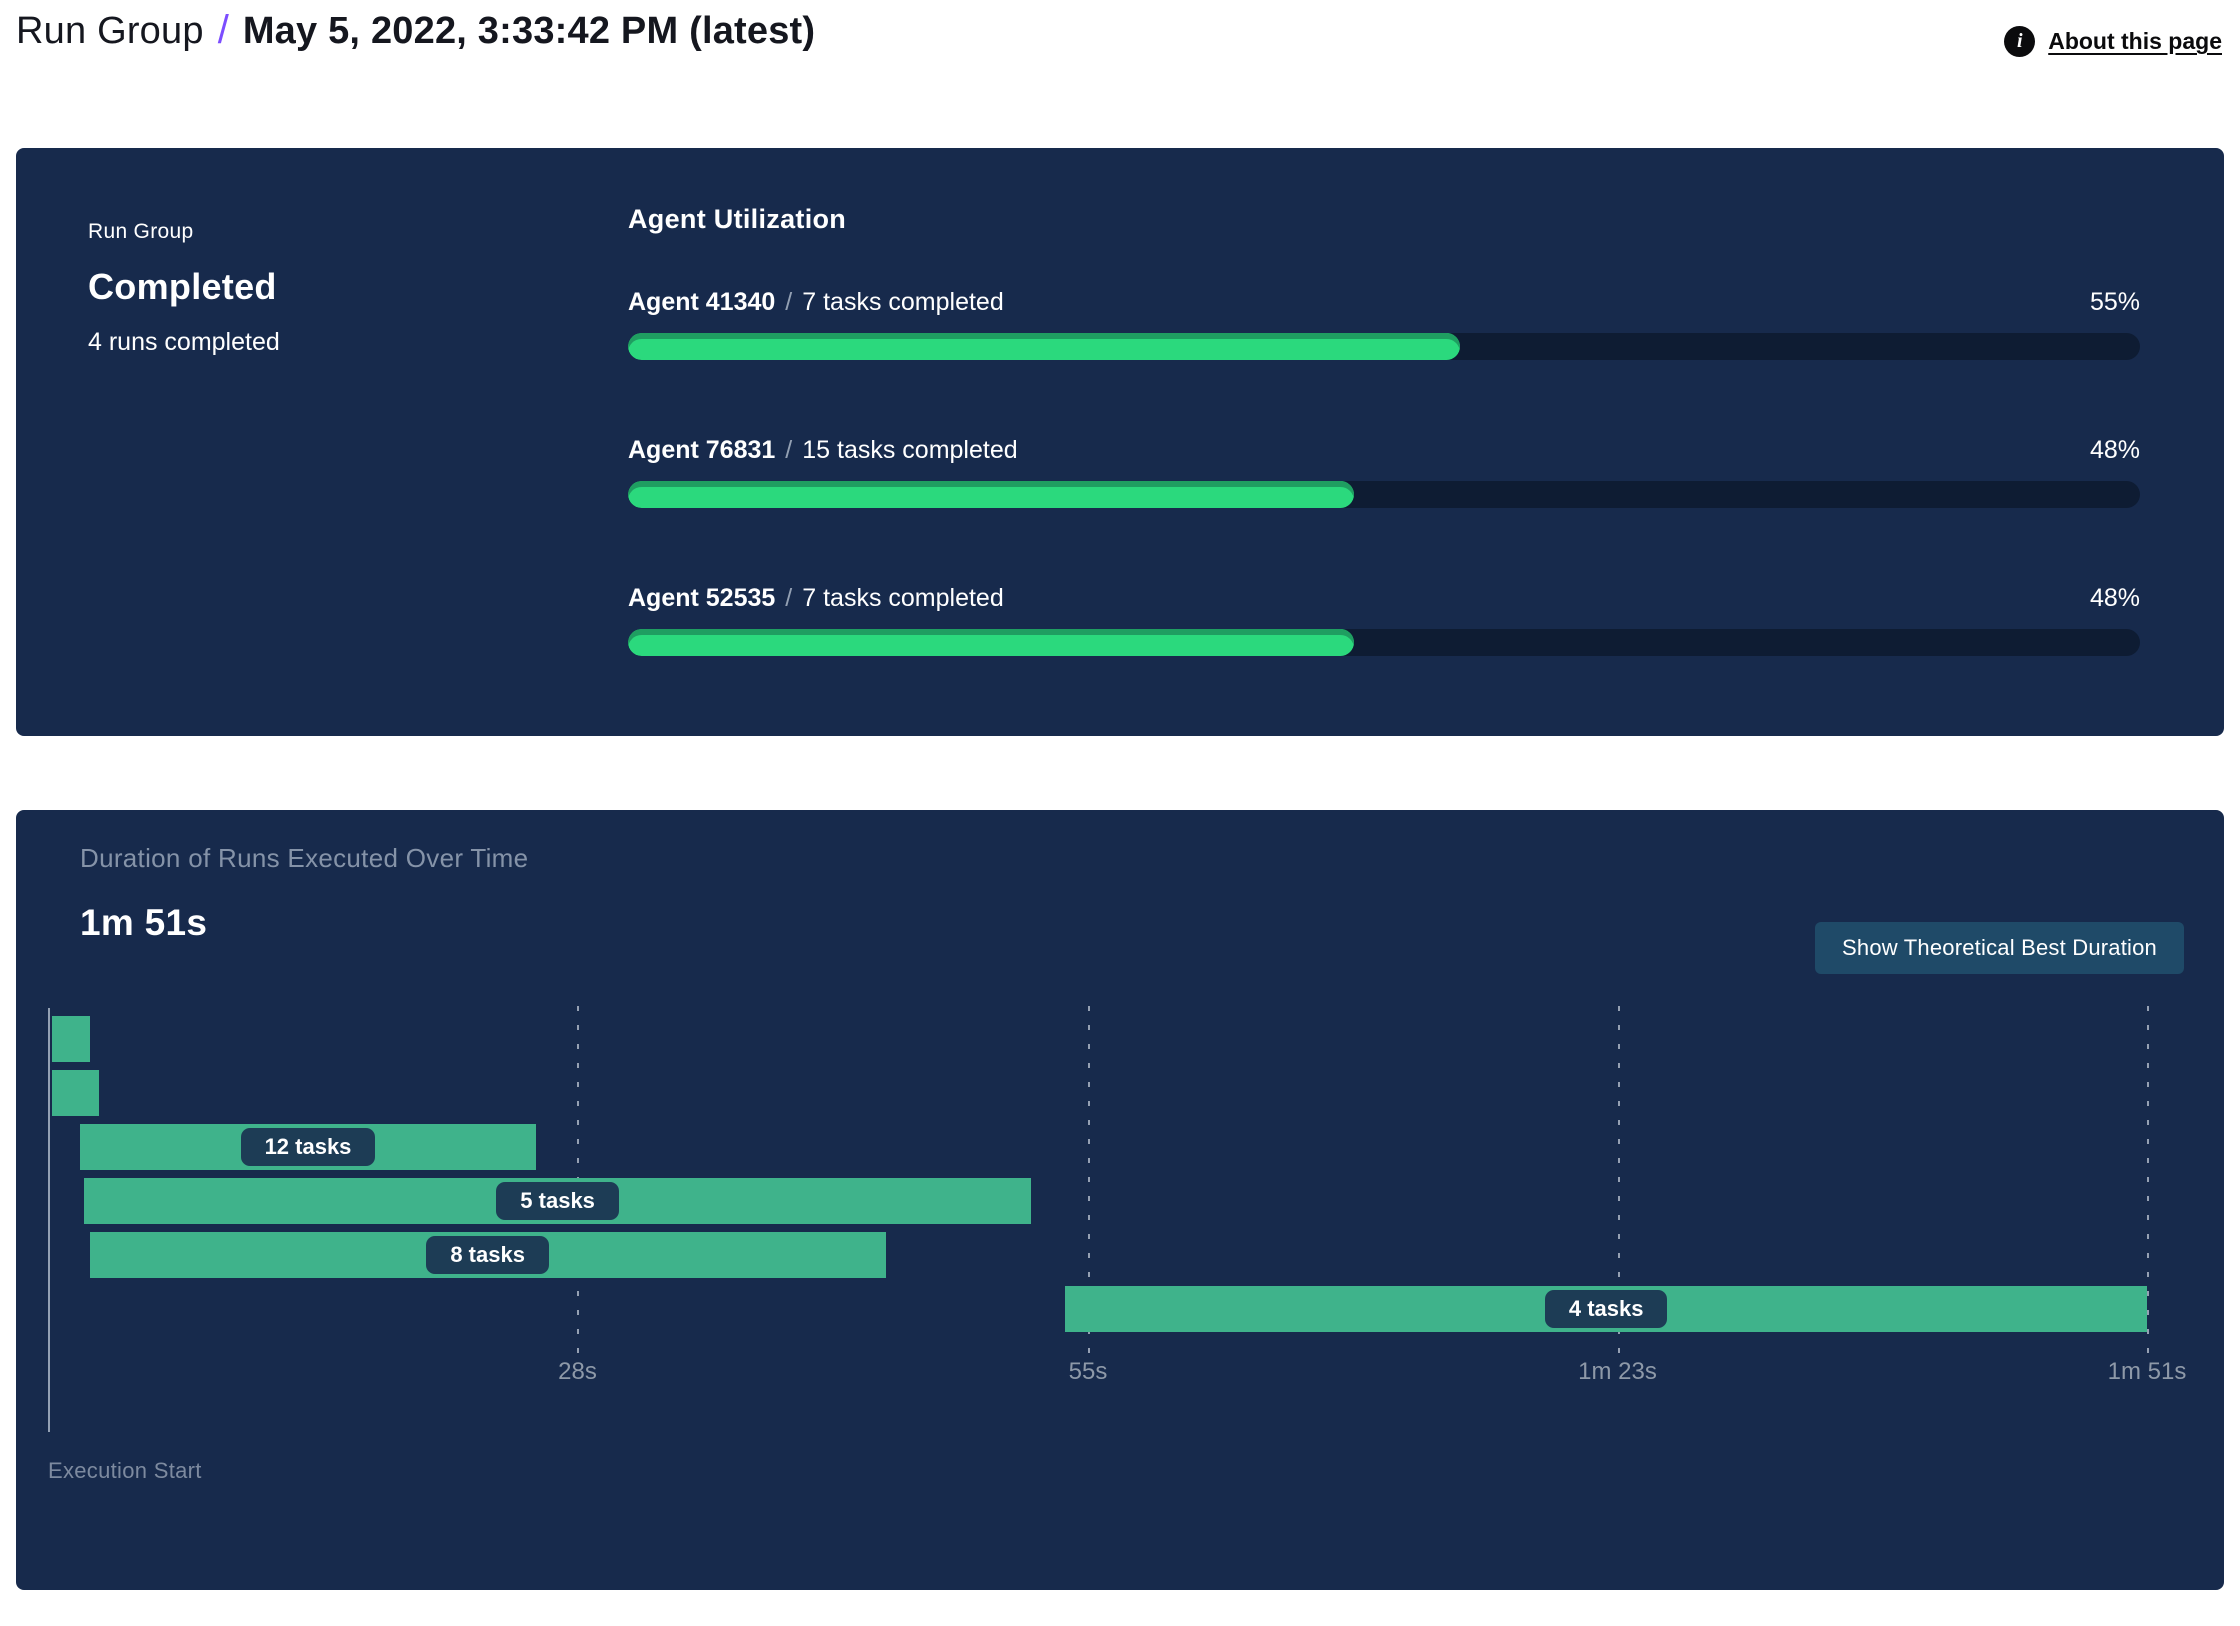 This screenshot has width=2240, height=1626. Describe the element at coordinates (1384, 324) in the screenshot. I see `agent-row: Agent 41340 / 7 tasks completed 55%` at that location.